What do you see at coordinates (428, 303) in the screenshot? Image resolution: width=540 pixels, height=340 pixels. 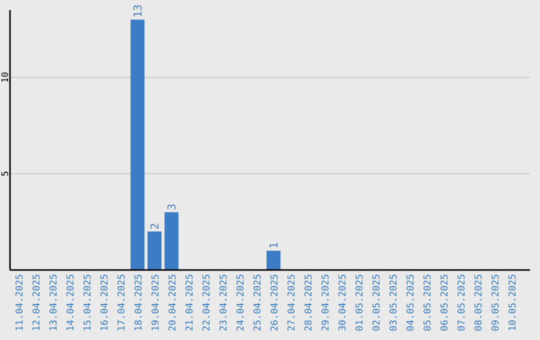 I see `x-tick-label: 05.05.2025` at bounding box center [428, 303].